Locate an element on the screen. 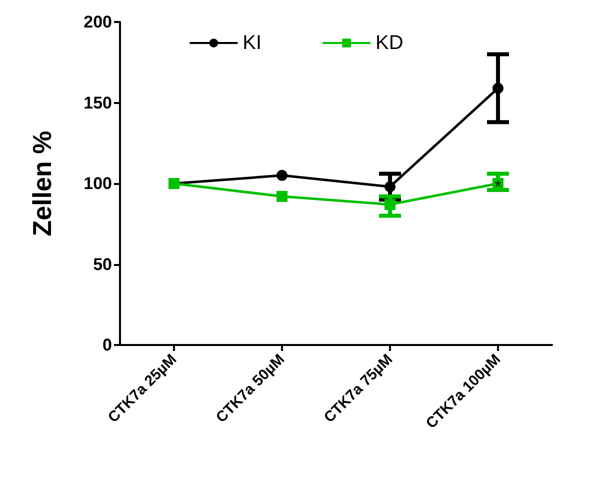  legend-label: KD is located at coordinates (390, 43).